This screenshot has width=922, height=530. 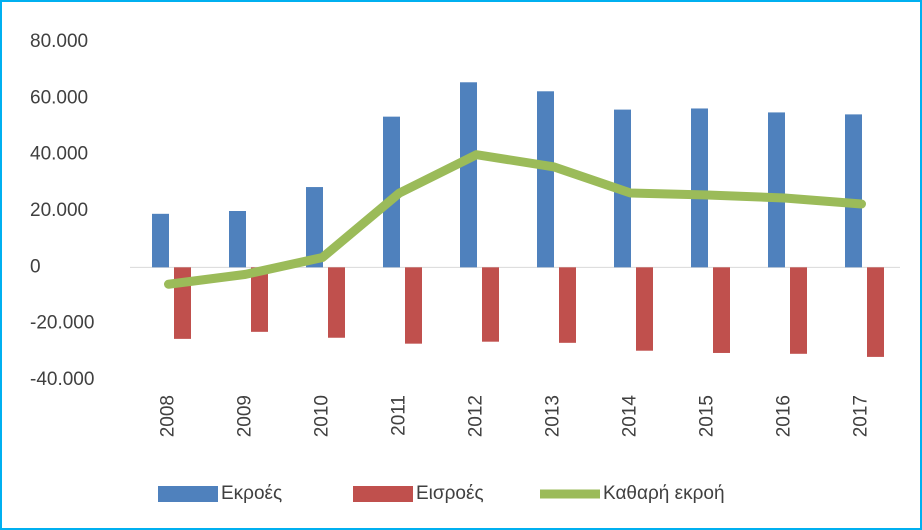 What do you see at coordinates (59, 97) in the screenshot?
I see `y-tick-label: 60.000` at bounding box center [59, 97].